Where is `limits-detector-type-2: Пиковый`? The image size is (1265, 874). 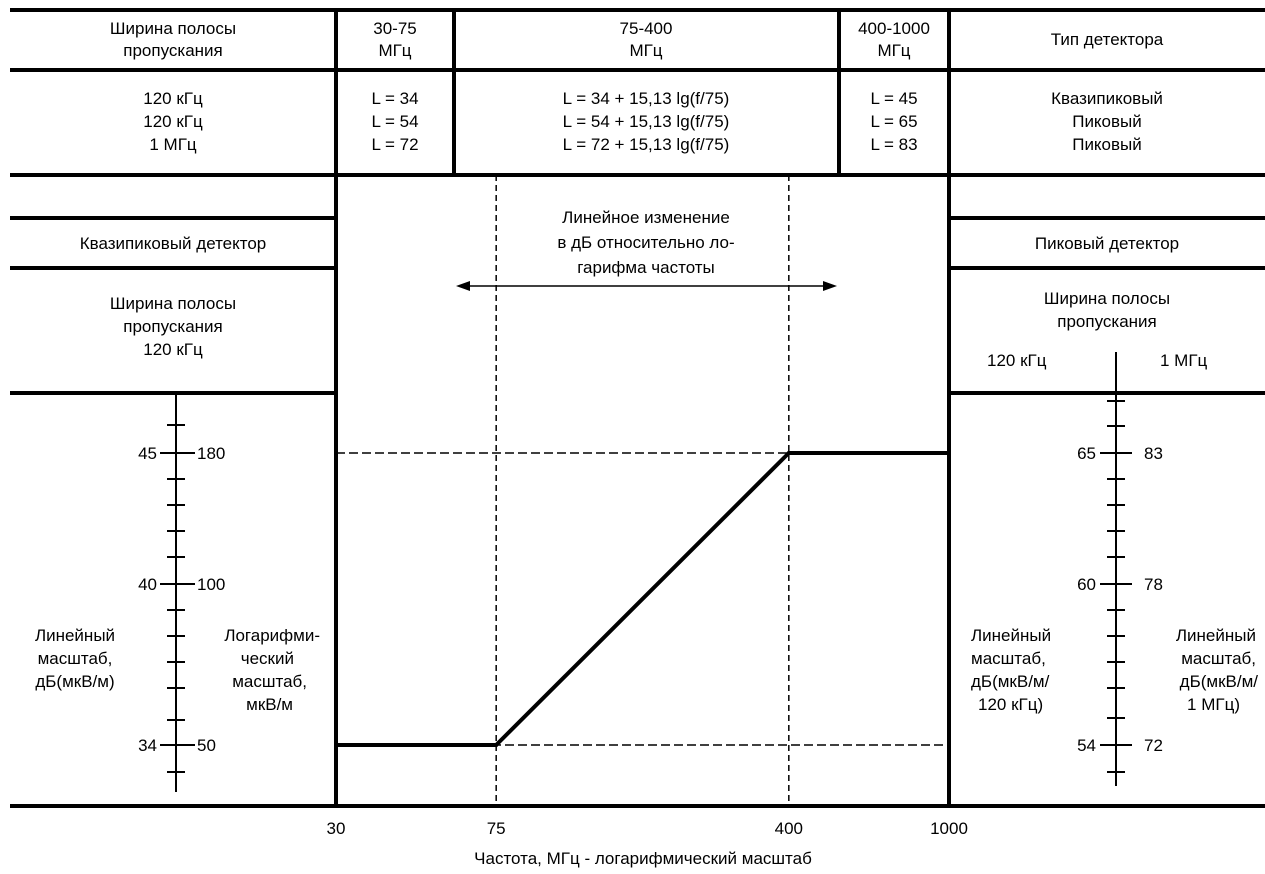 limits-detector-type-2: Пиковый is located at coordinates (1107, 121).